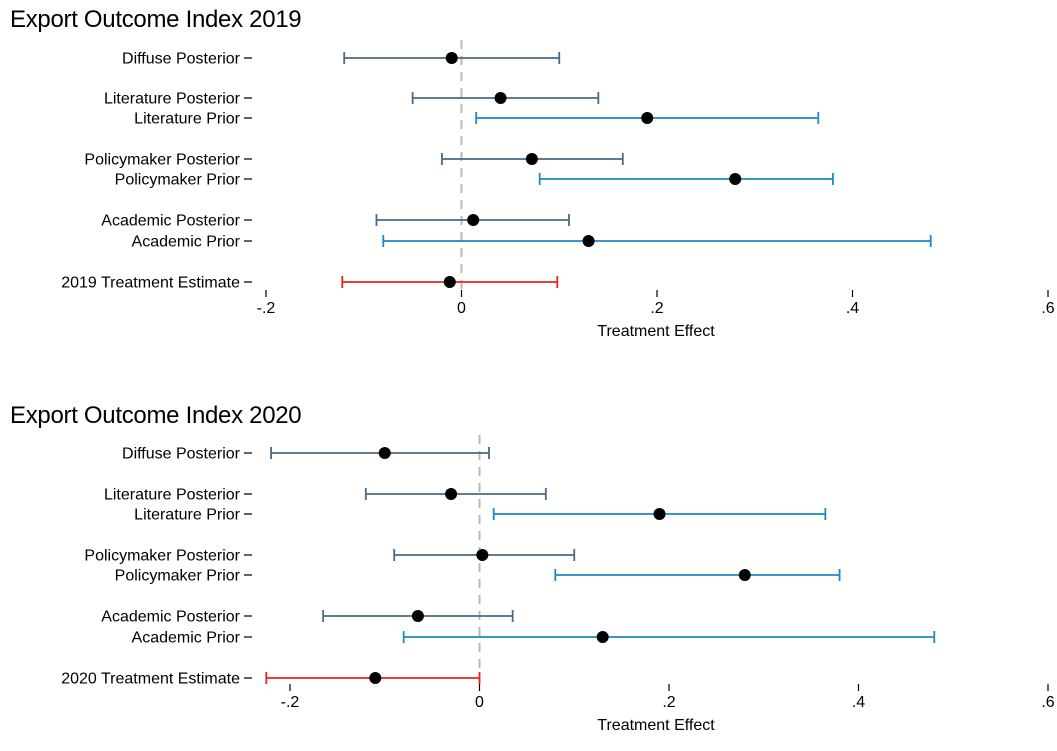 The height and width of the screenshot is (751, 1057). What do you see at coordinates (150, 283) in the screenshot?
I see `y-tick-label: 2019 Treatment Estimate` at bounding box center [150, 283].